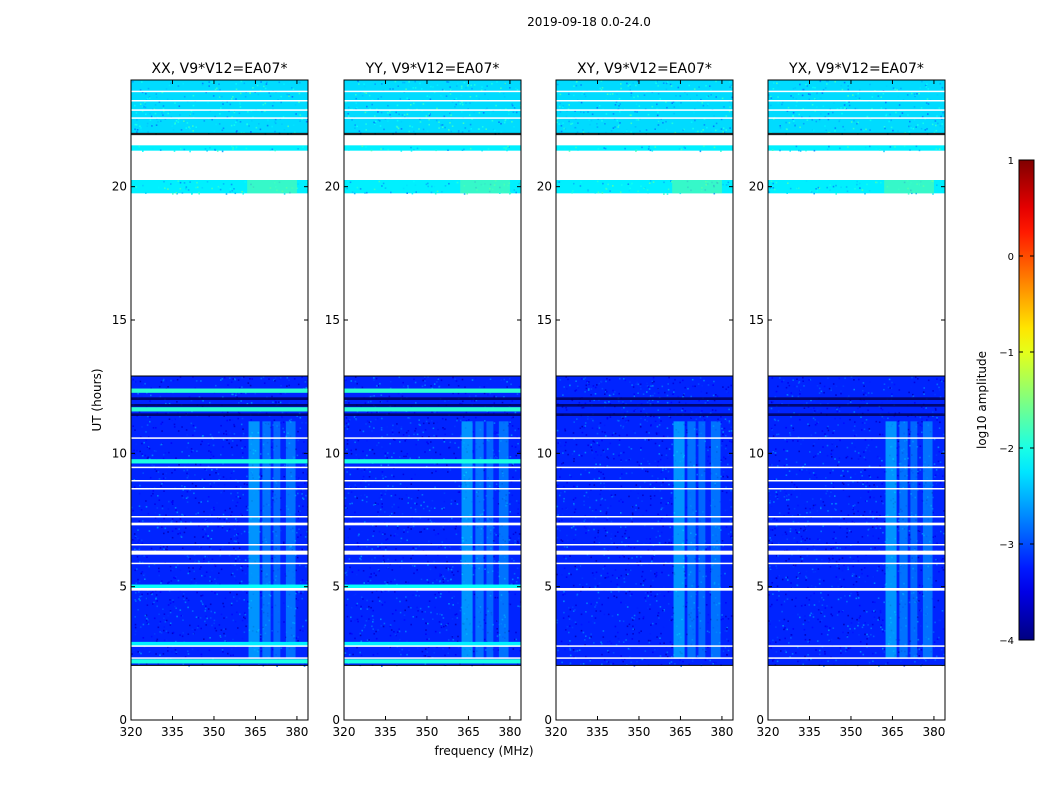 The image size is (1050, 800). What do you see at coordinates (220, 69) in the screenshot?
I see `panel-title: XX, V9*V12=EA07*` at bounding box center [220, 69].